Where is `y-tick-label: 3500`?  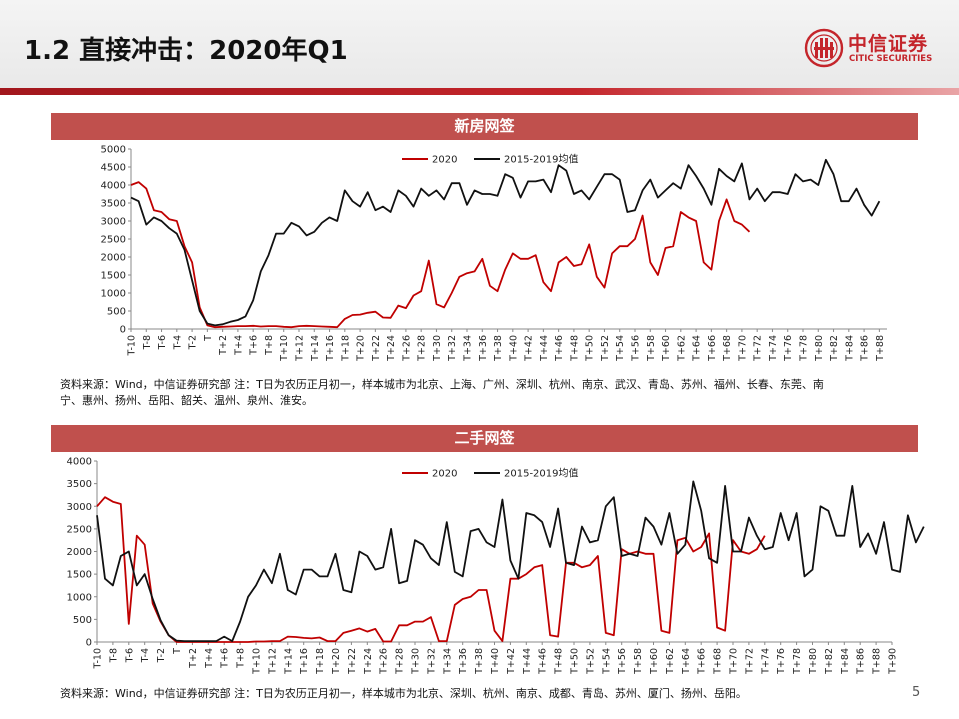 y-tick-label: 3500 is located at coordinates (79, 484).